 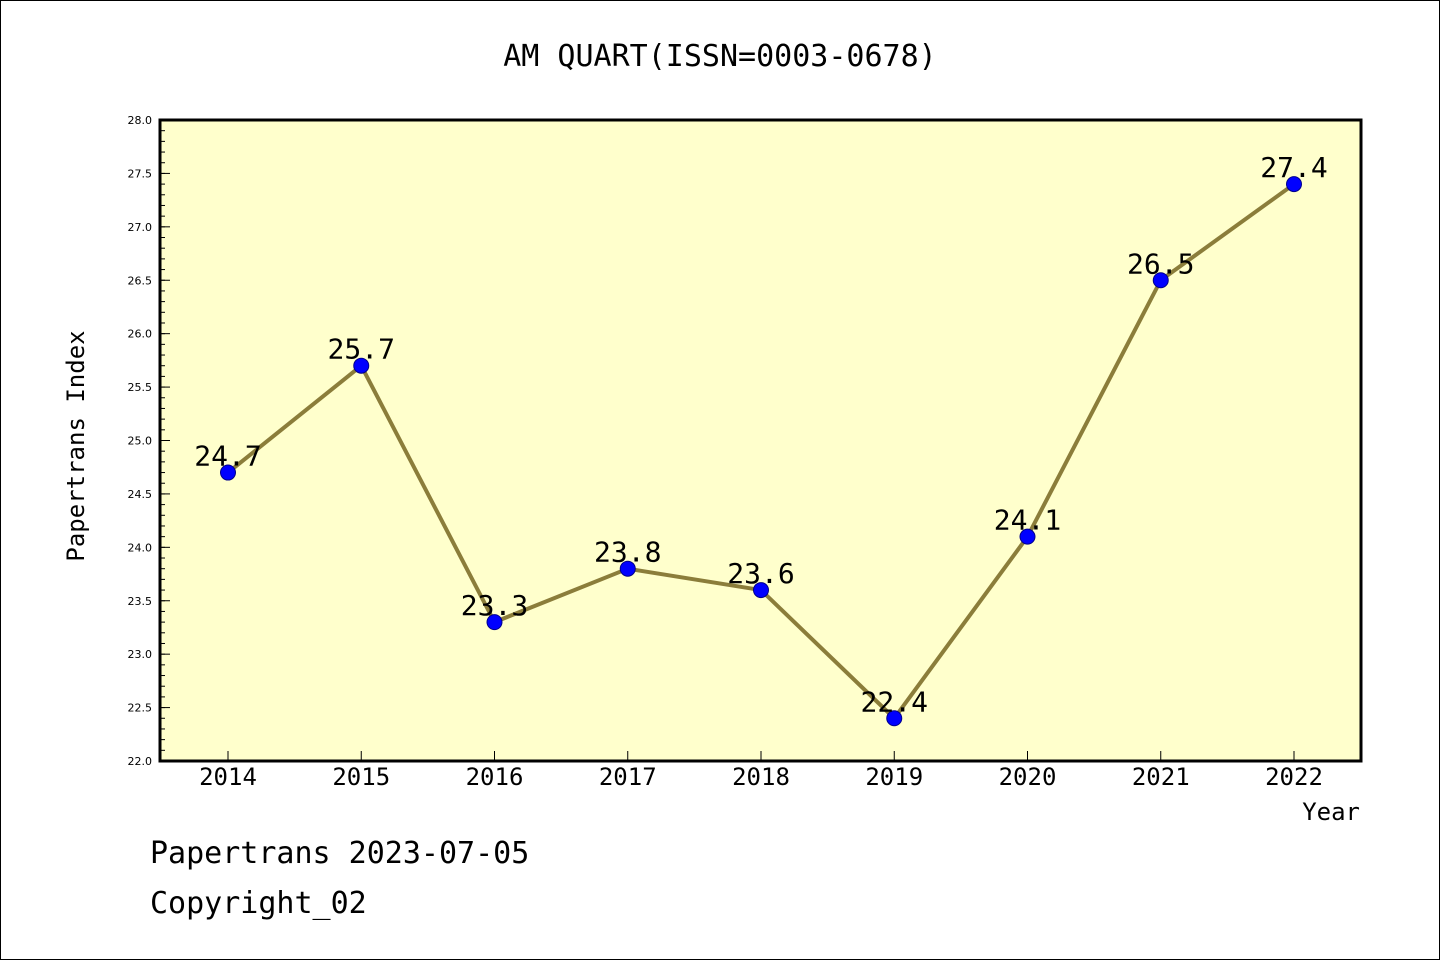 What do you see at coordinates (140, 441) in the screenshot?
I see `y-tick-label: 25.0` at bounding box center [140, 441].